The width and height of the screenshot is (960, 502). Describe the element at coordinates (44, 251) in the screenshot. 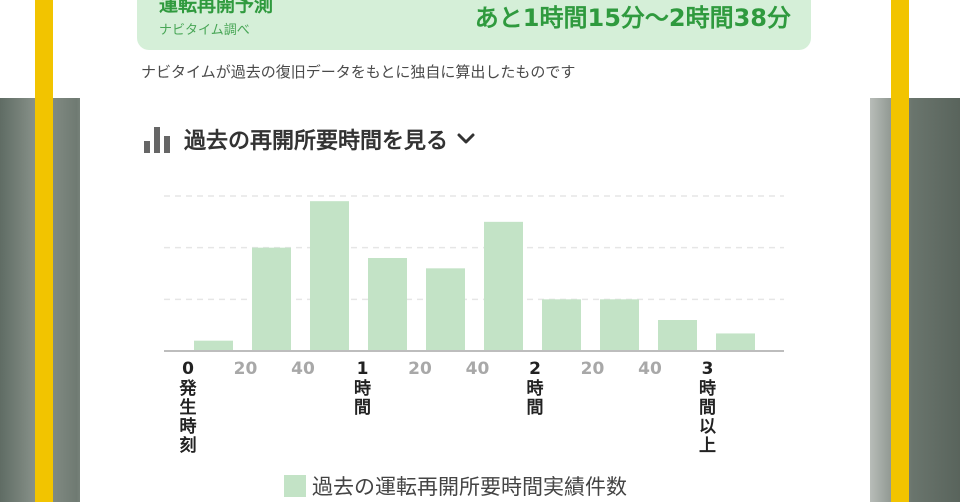

I see `decorative-yellow-stripe-left` at that location.